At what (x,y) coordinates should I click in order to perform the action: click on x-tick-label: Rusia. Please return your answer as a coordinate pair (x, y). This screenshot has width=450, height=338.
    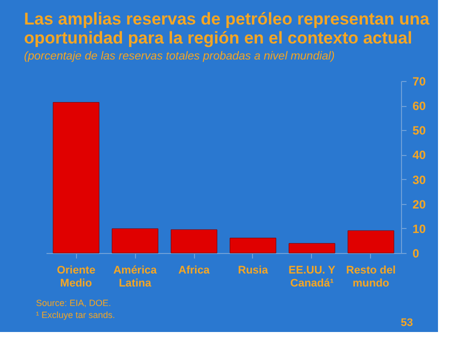
    Looking at the image, I should click on (253, 270).